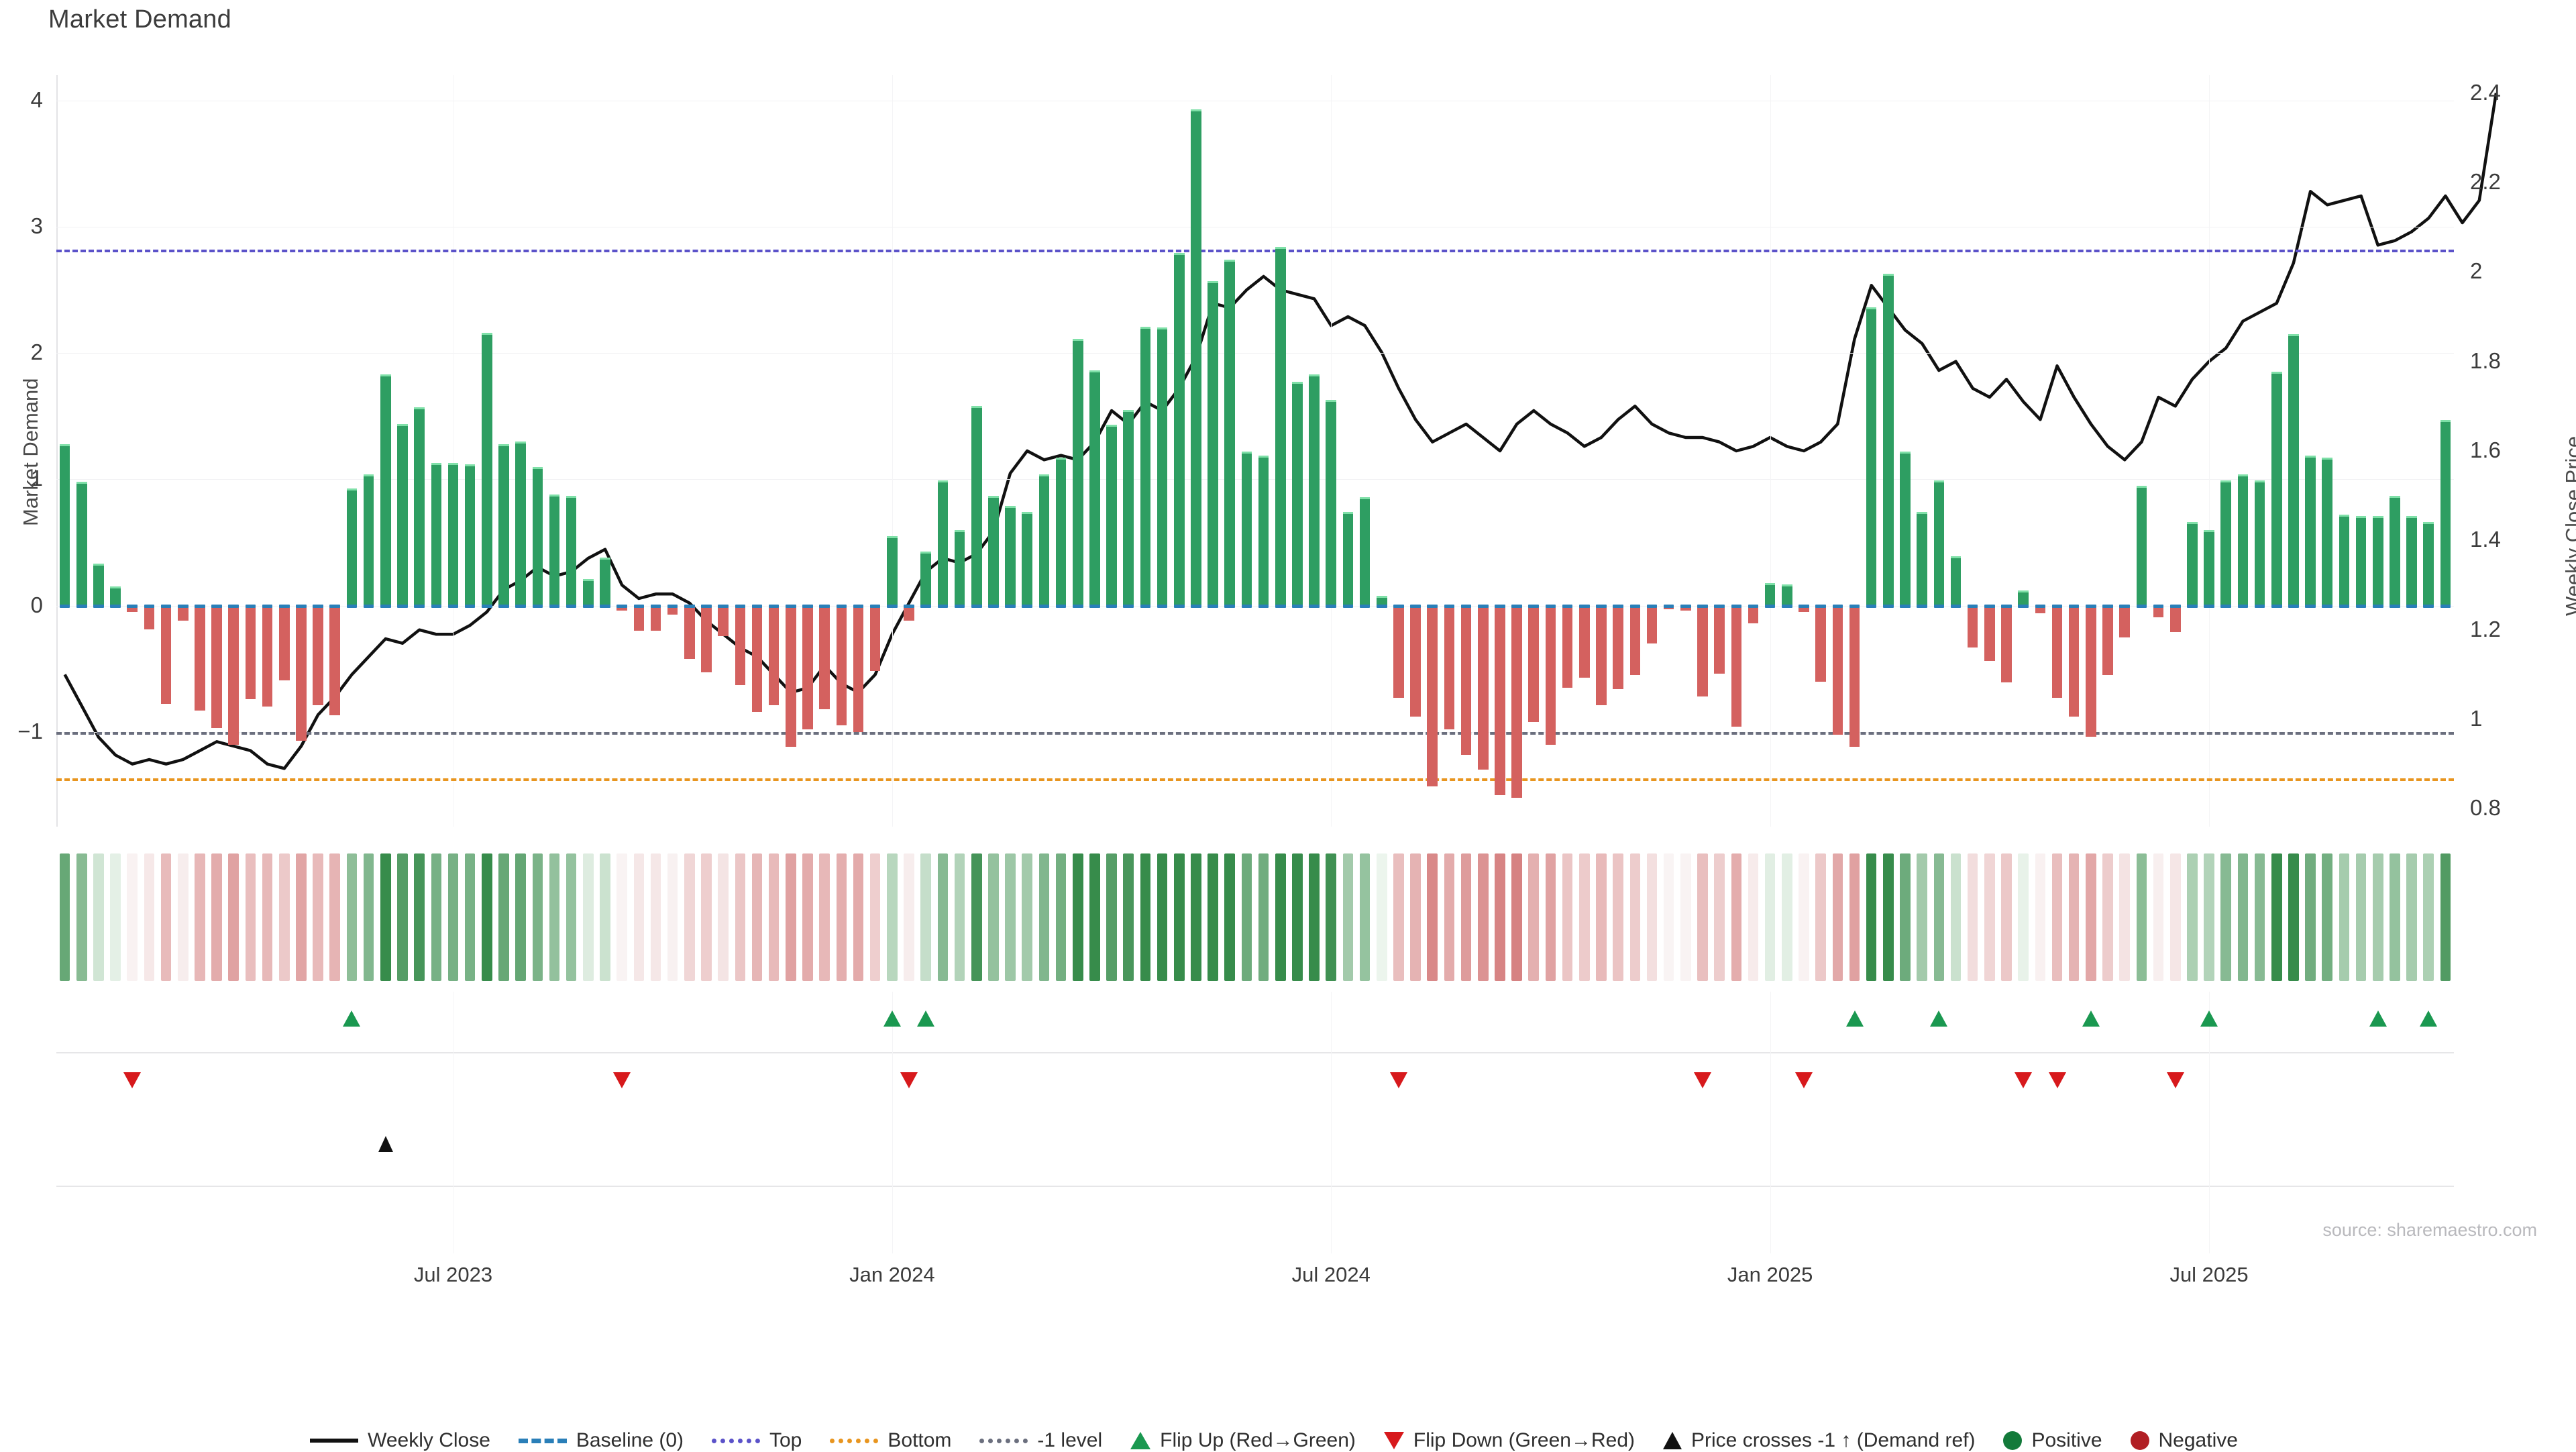 The image size is (2576, 1452). What do you see at coordinates (736, 1440) in the screenshot?
I see `line-dotted-icon` at bounding box center [736, 1440].